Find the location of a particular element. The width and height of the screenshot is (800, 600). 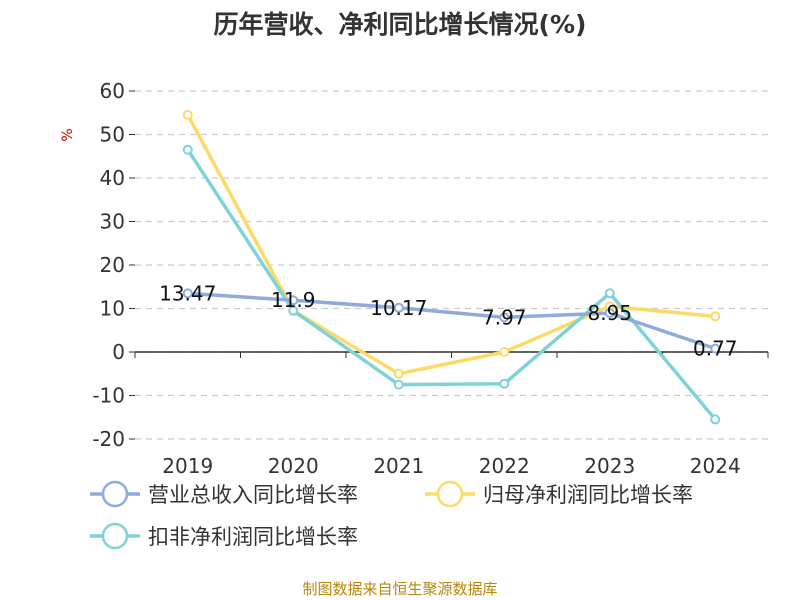

source-note: 制图数据来自恒生聚源数据库 is located at coordinates (399, 589).